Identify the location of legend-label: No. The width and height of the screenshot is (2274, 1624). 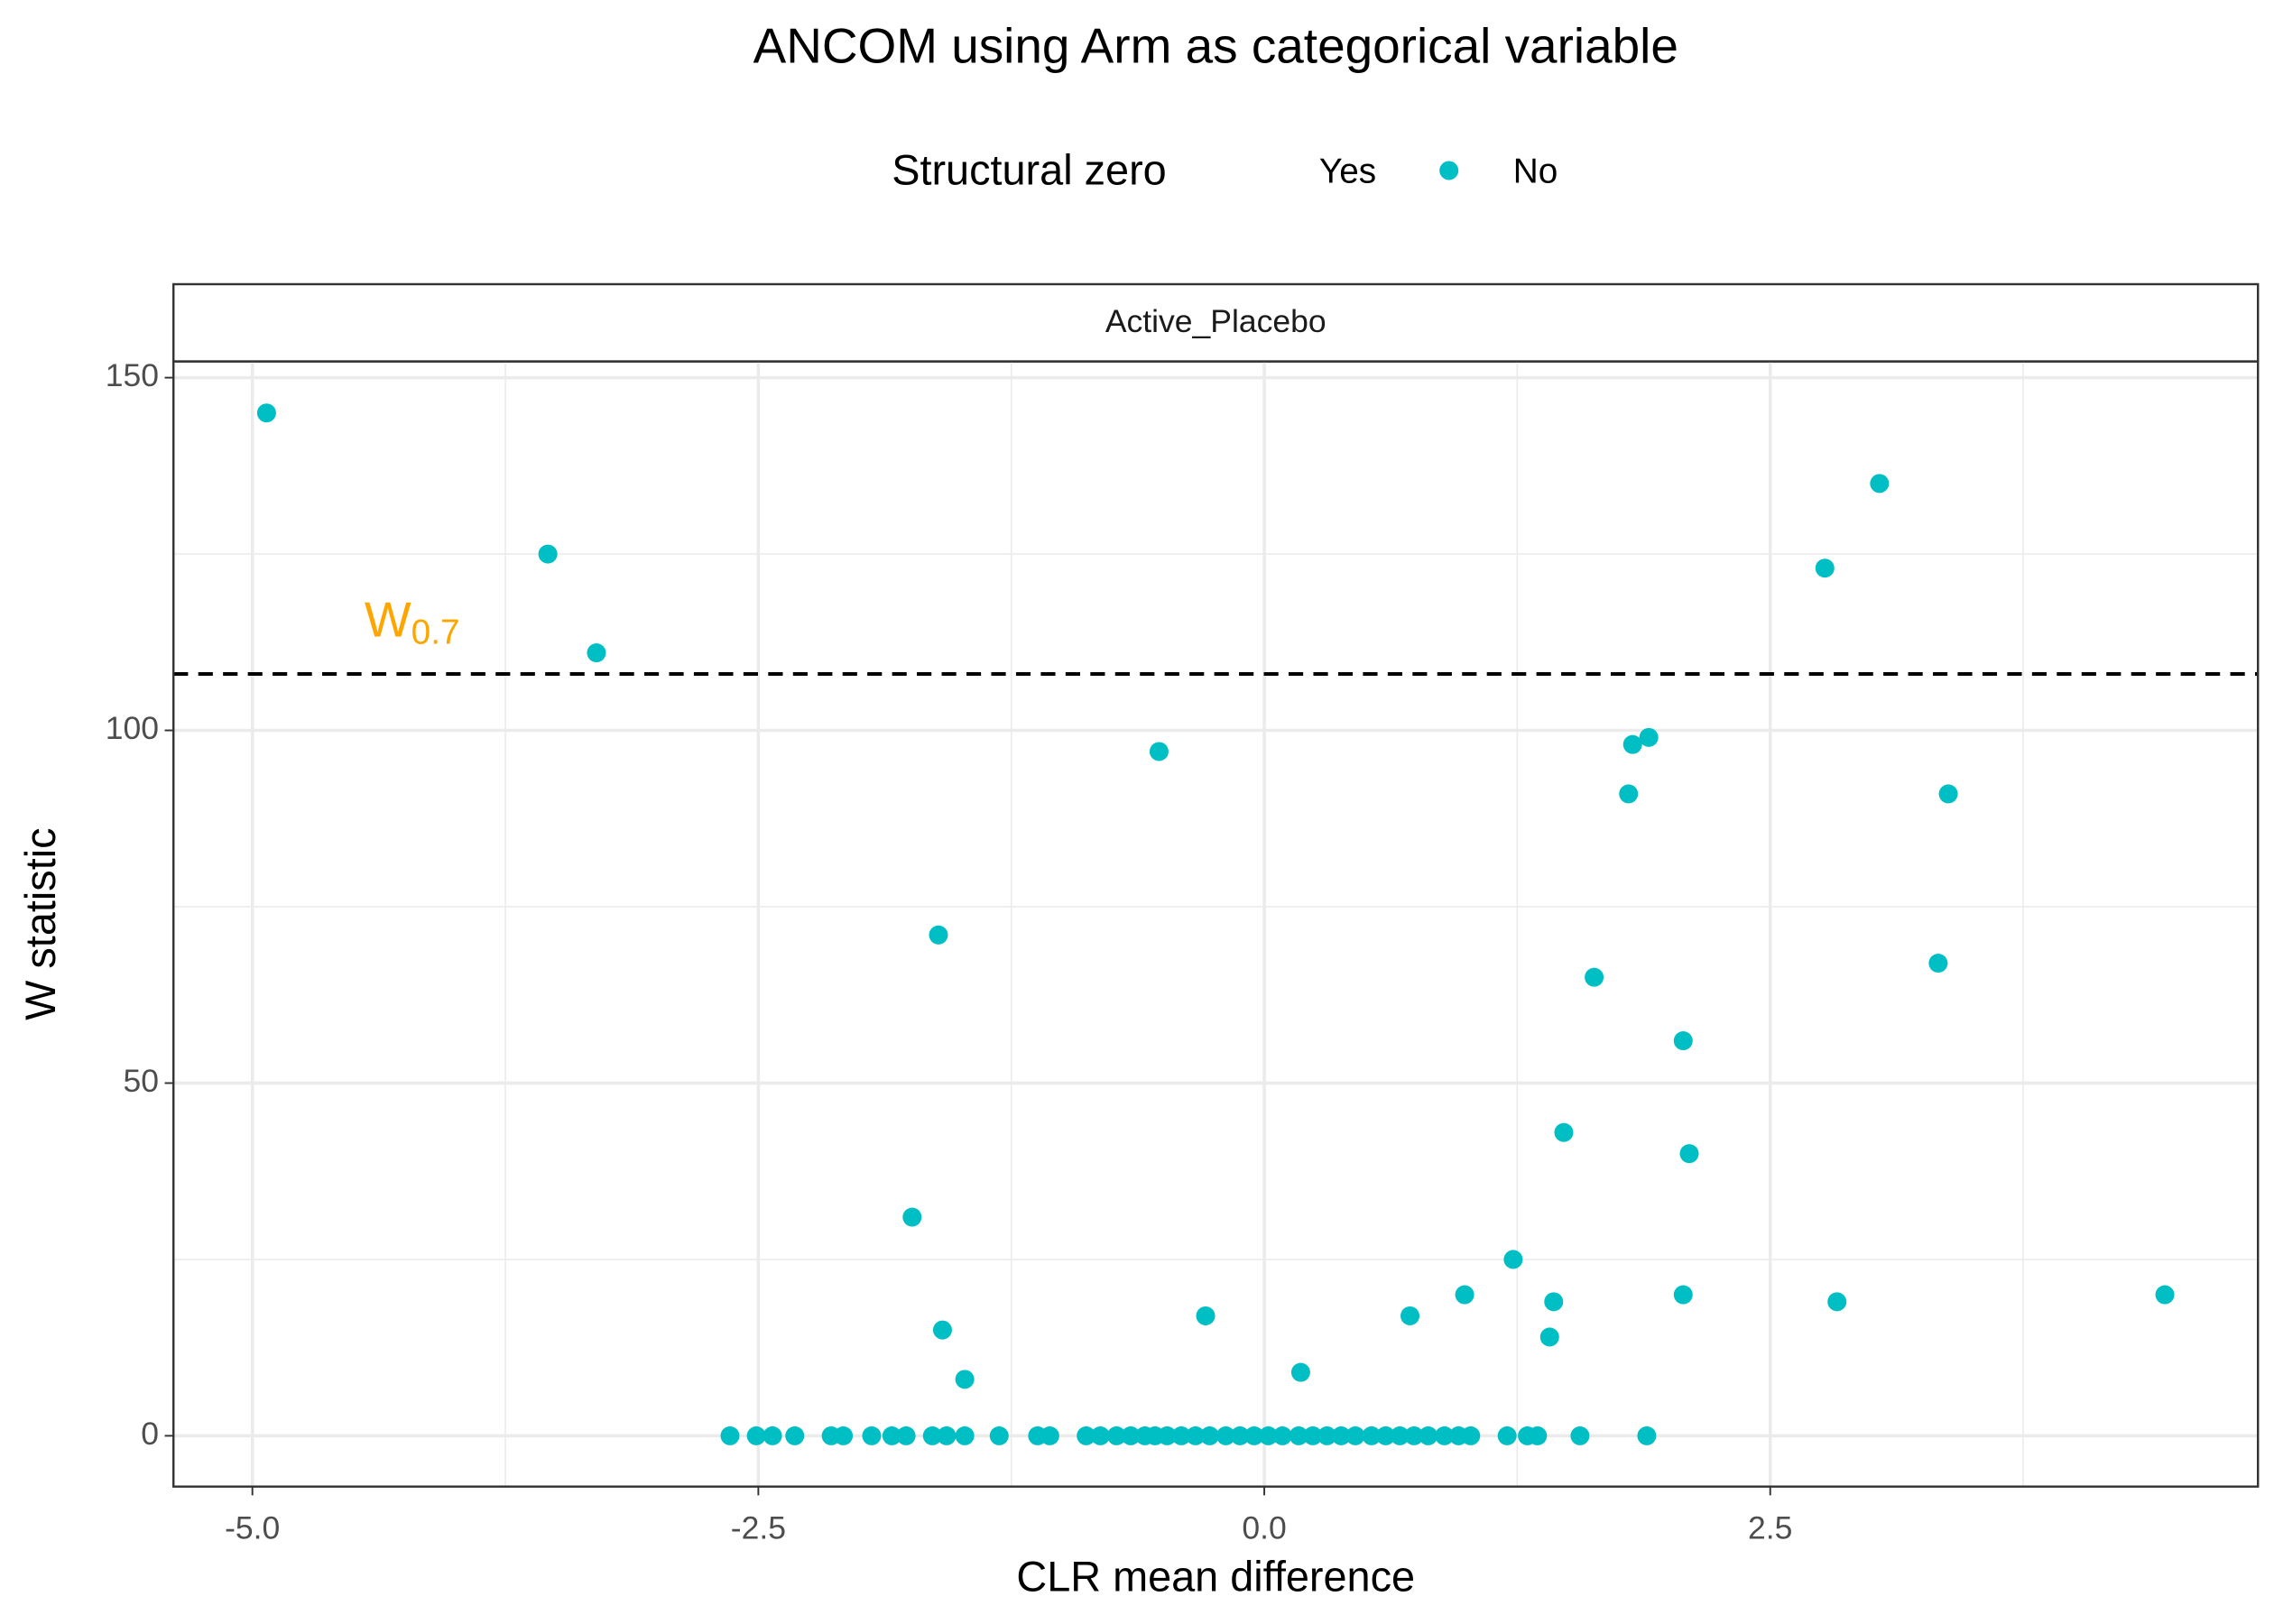
(1535, 171).